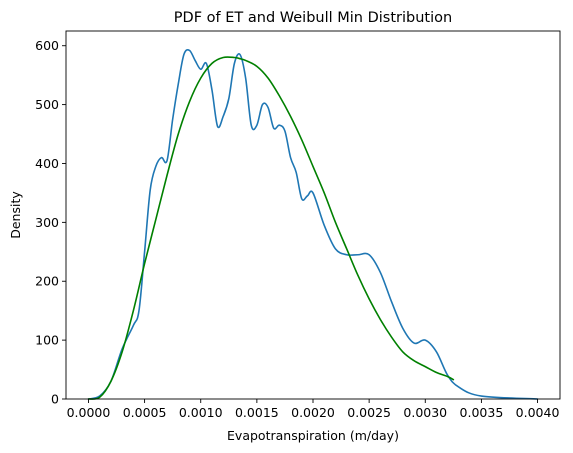  What do you see at coordinates (538, 412) in the screenshot?
I see `x-tick-label: 0.0040` at bounding box center [538, 412].